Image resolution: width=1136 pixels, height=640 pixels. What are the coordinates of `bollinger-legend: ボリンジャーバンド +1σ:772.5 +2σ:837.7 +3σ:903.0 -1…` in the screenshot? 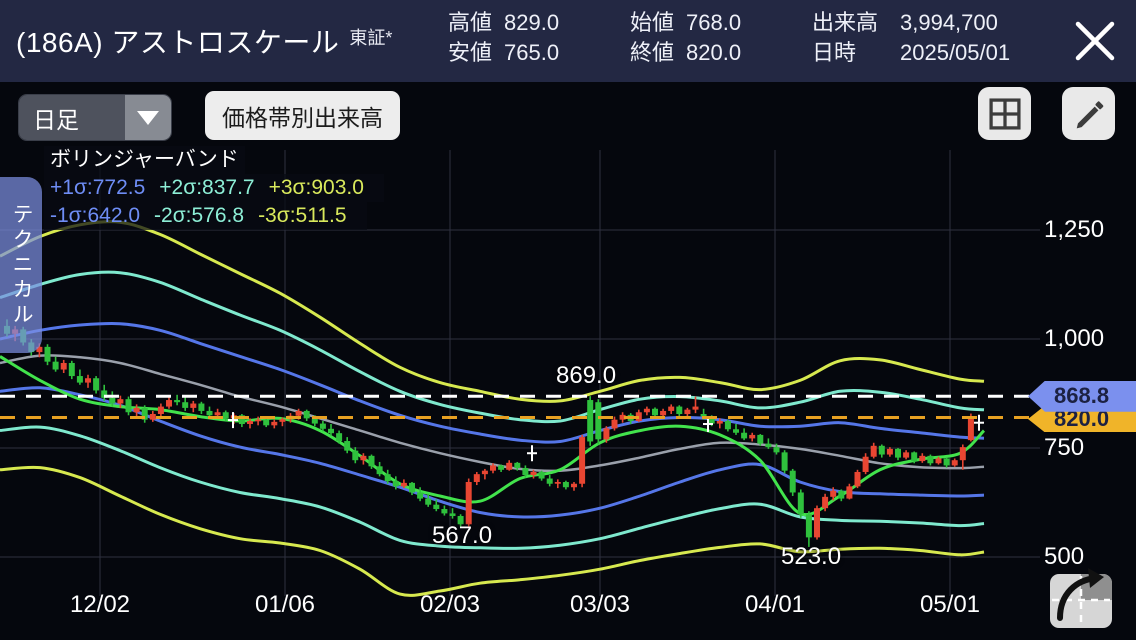 It's located at (214, 188).